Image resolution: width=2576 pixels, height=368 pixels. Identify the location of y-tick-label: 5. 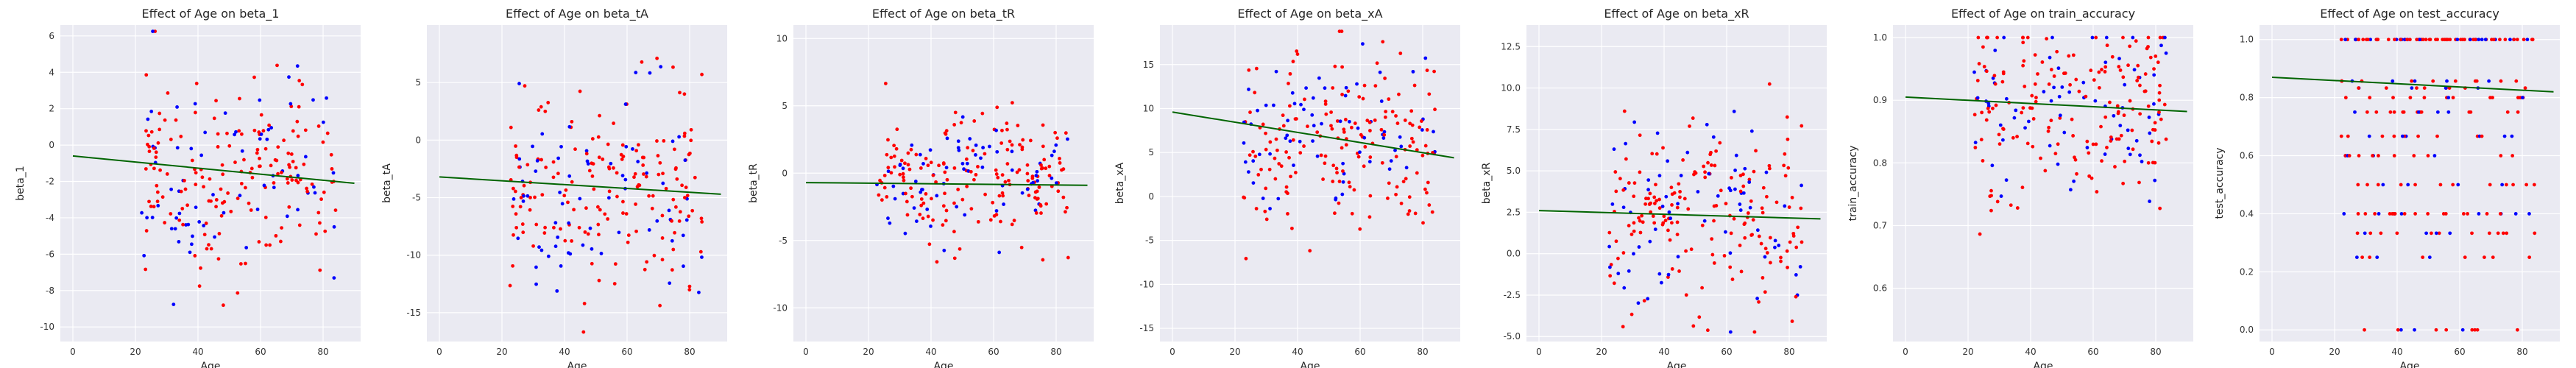
(418, 82).